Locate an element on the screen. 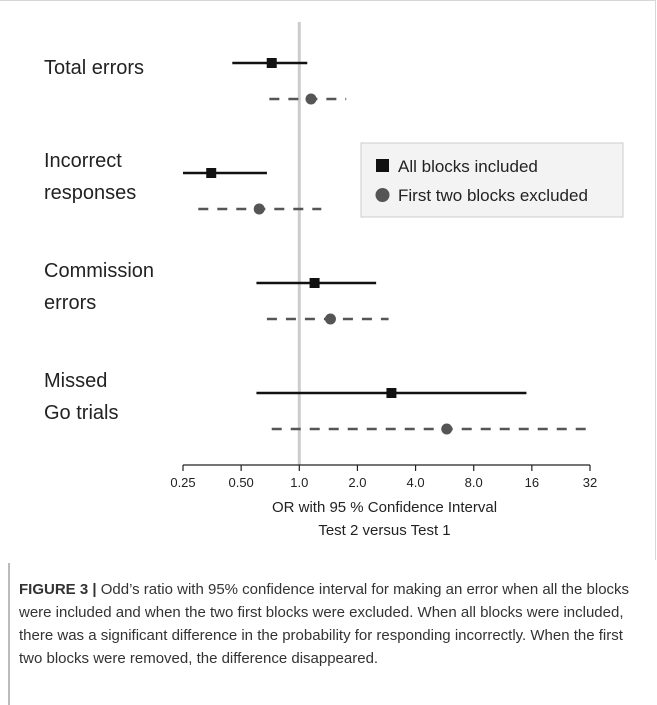 The width and height of the screenshot is (657, 705). x-tick-label: 0.50 is located at coordinates (240, 482).